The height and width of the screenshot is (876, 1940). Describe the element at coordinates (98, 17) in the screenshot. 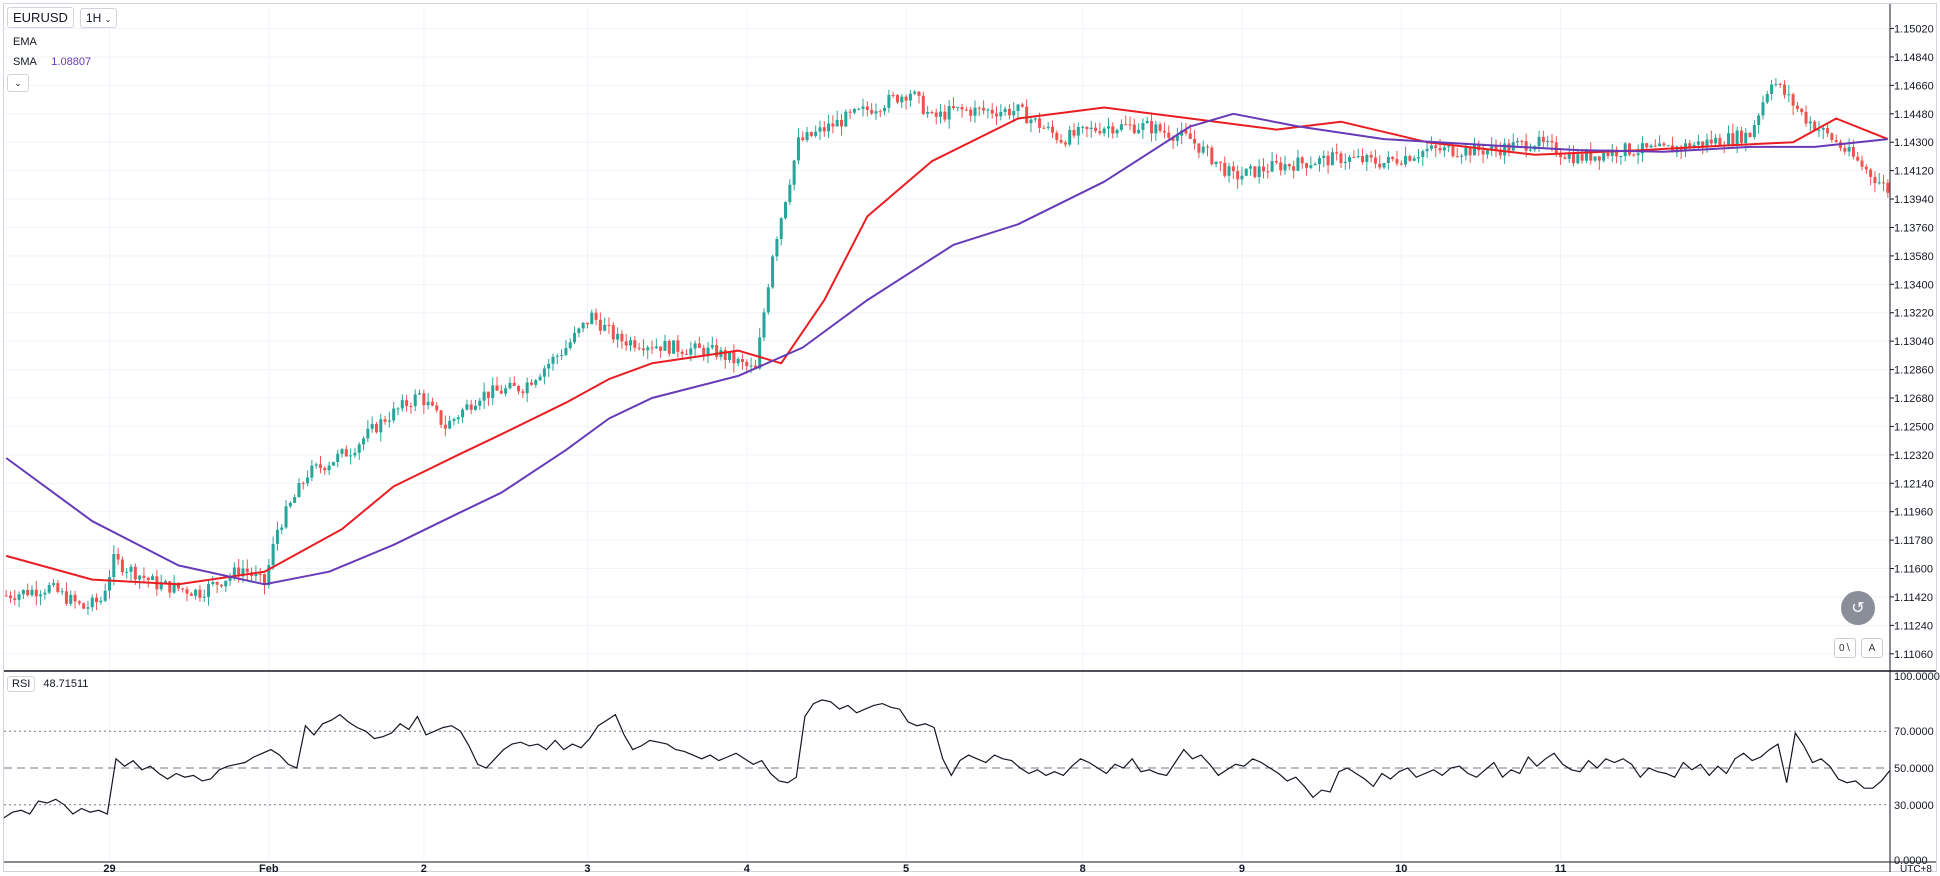

I see `interval-button: 1H ⌄` at that location.